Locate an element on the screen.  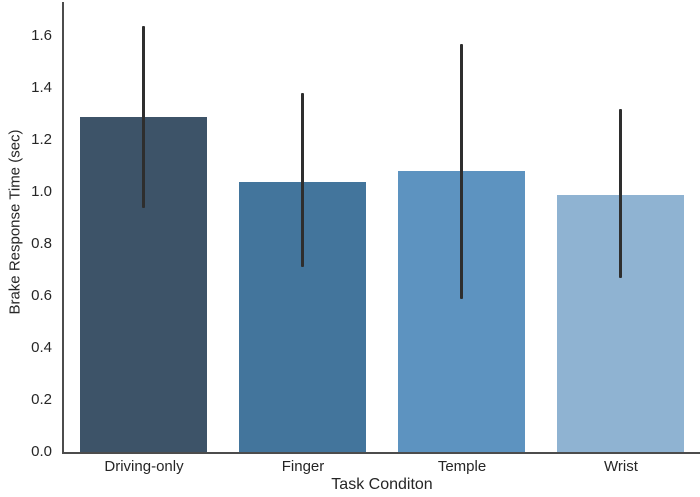
x-axis-title: Task Conditon is located at coordinates (382, 484).